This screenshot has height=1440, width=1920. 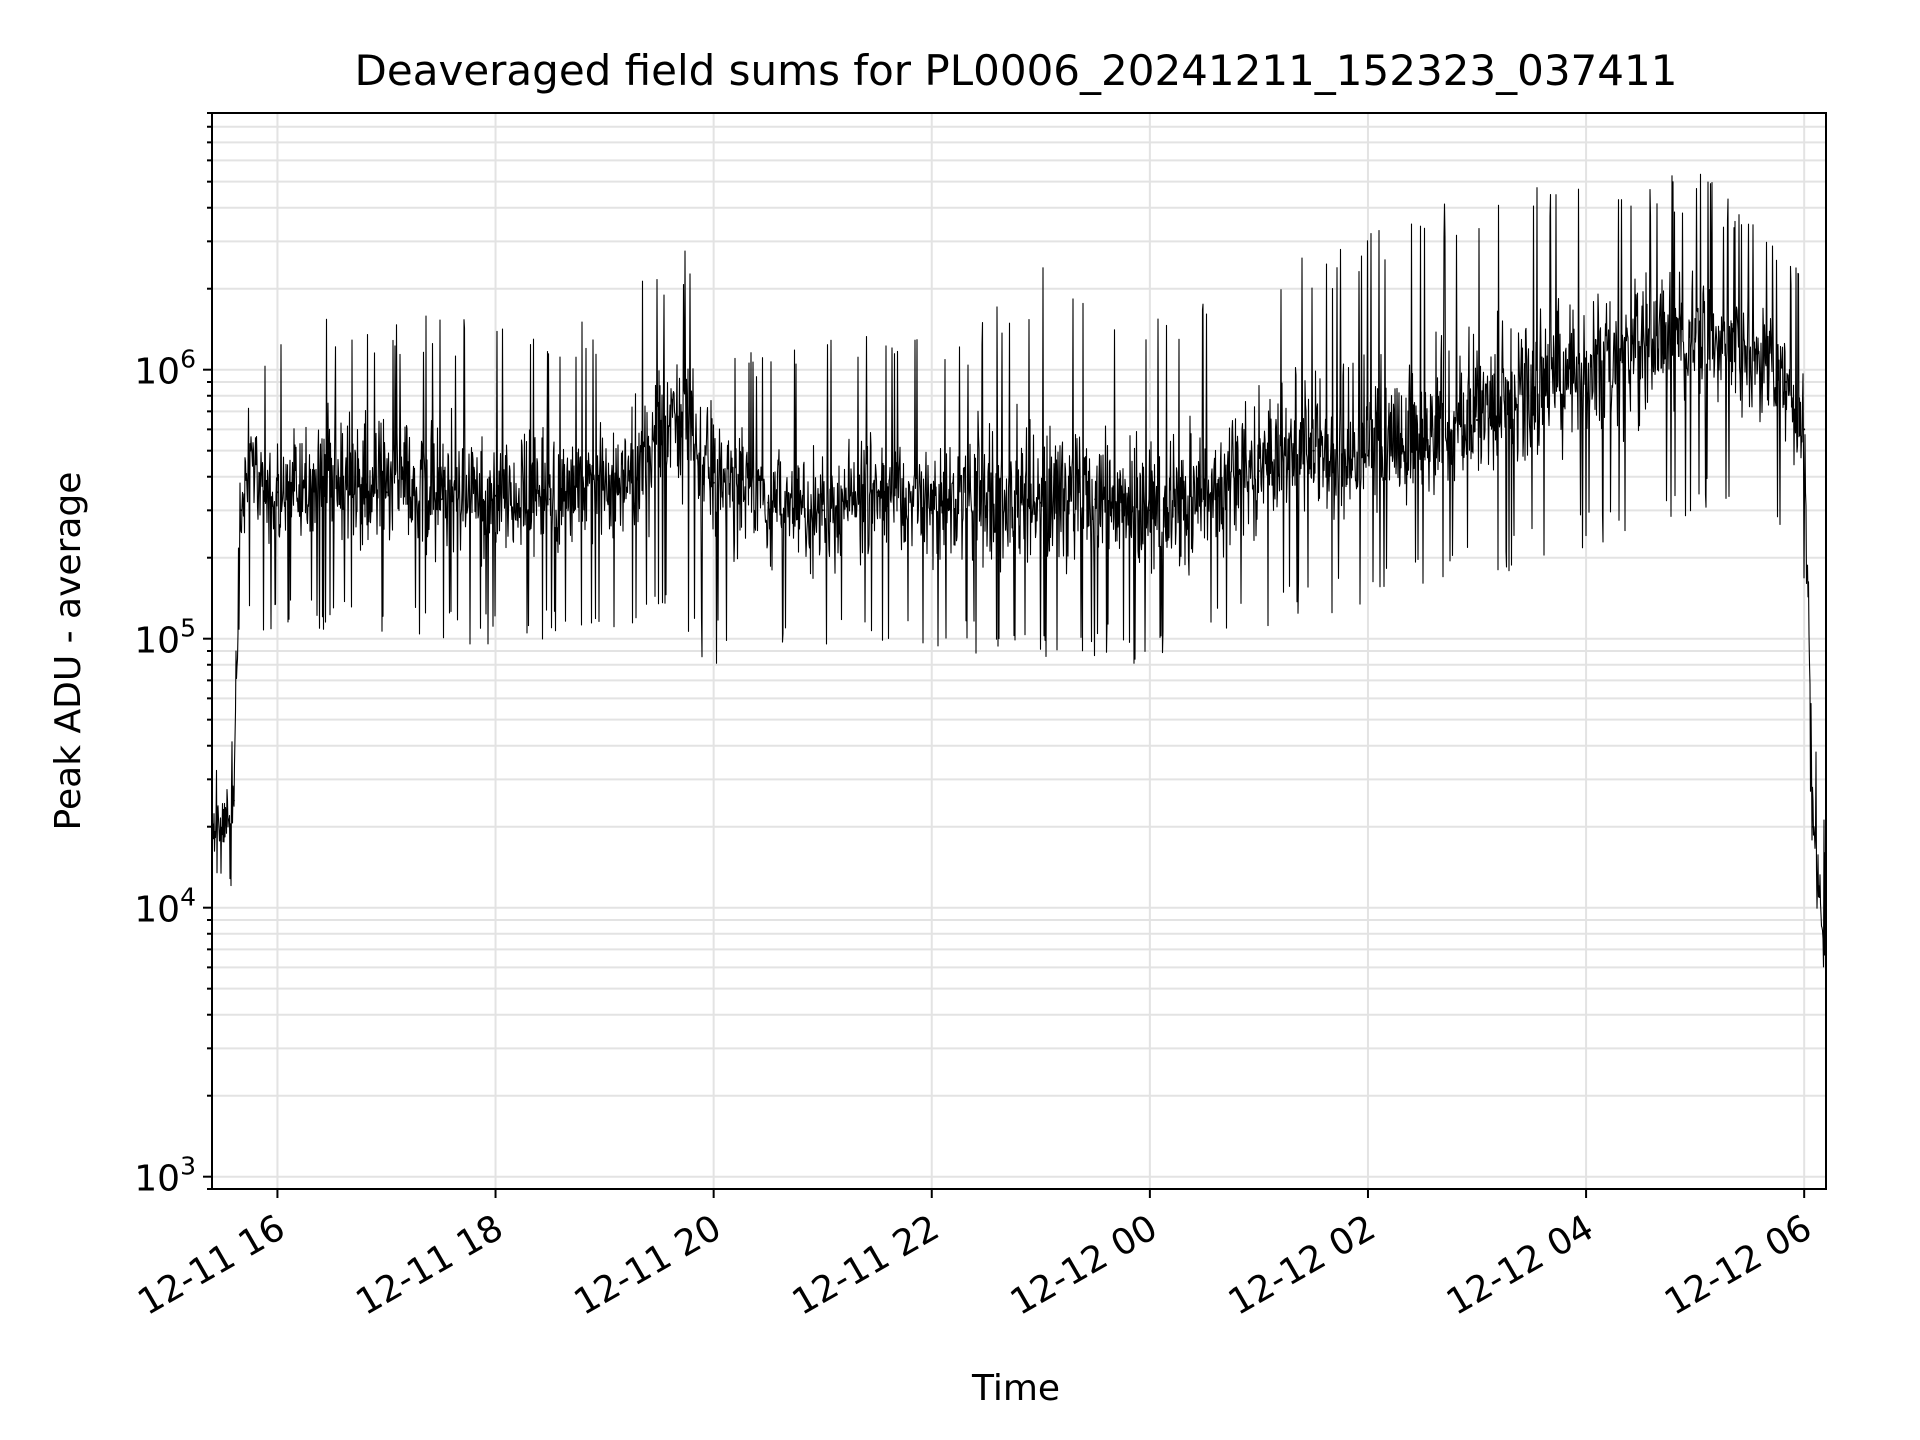 I want to click on y-tick-label: 10⁵, so click(x=165, y=638).